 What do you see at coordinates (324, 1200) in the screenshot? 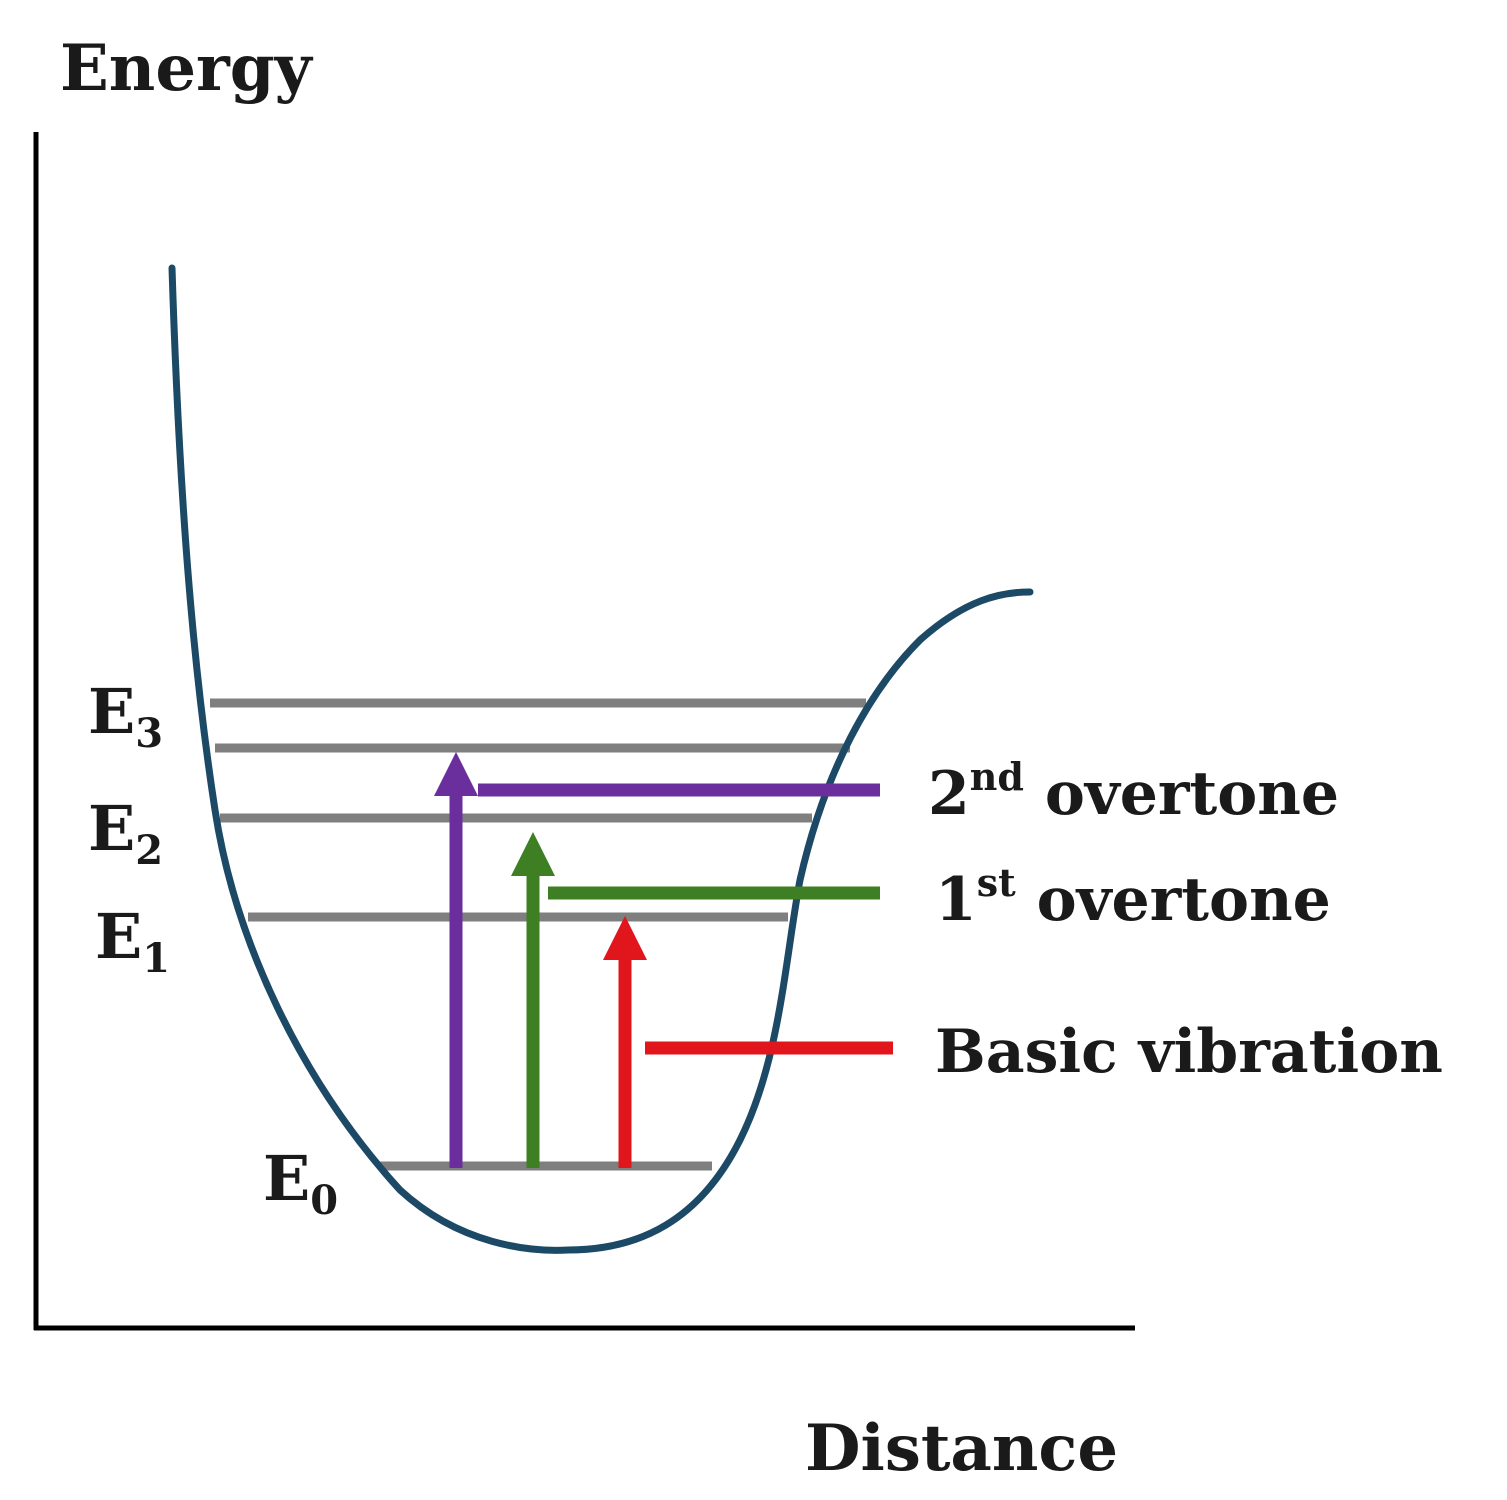
I see `level-label-e0-sub: 0` at bounding box center [324, 1200].